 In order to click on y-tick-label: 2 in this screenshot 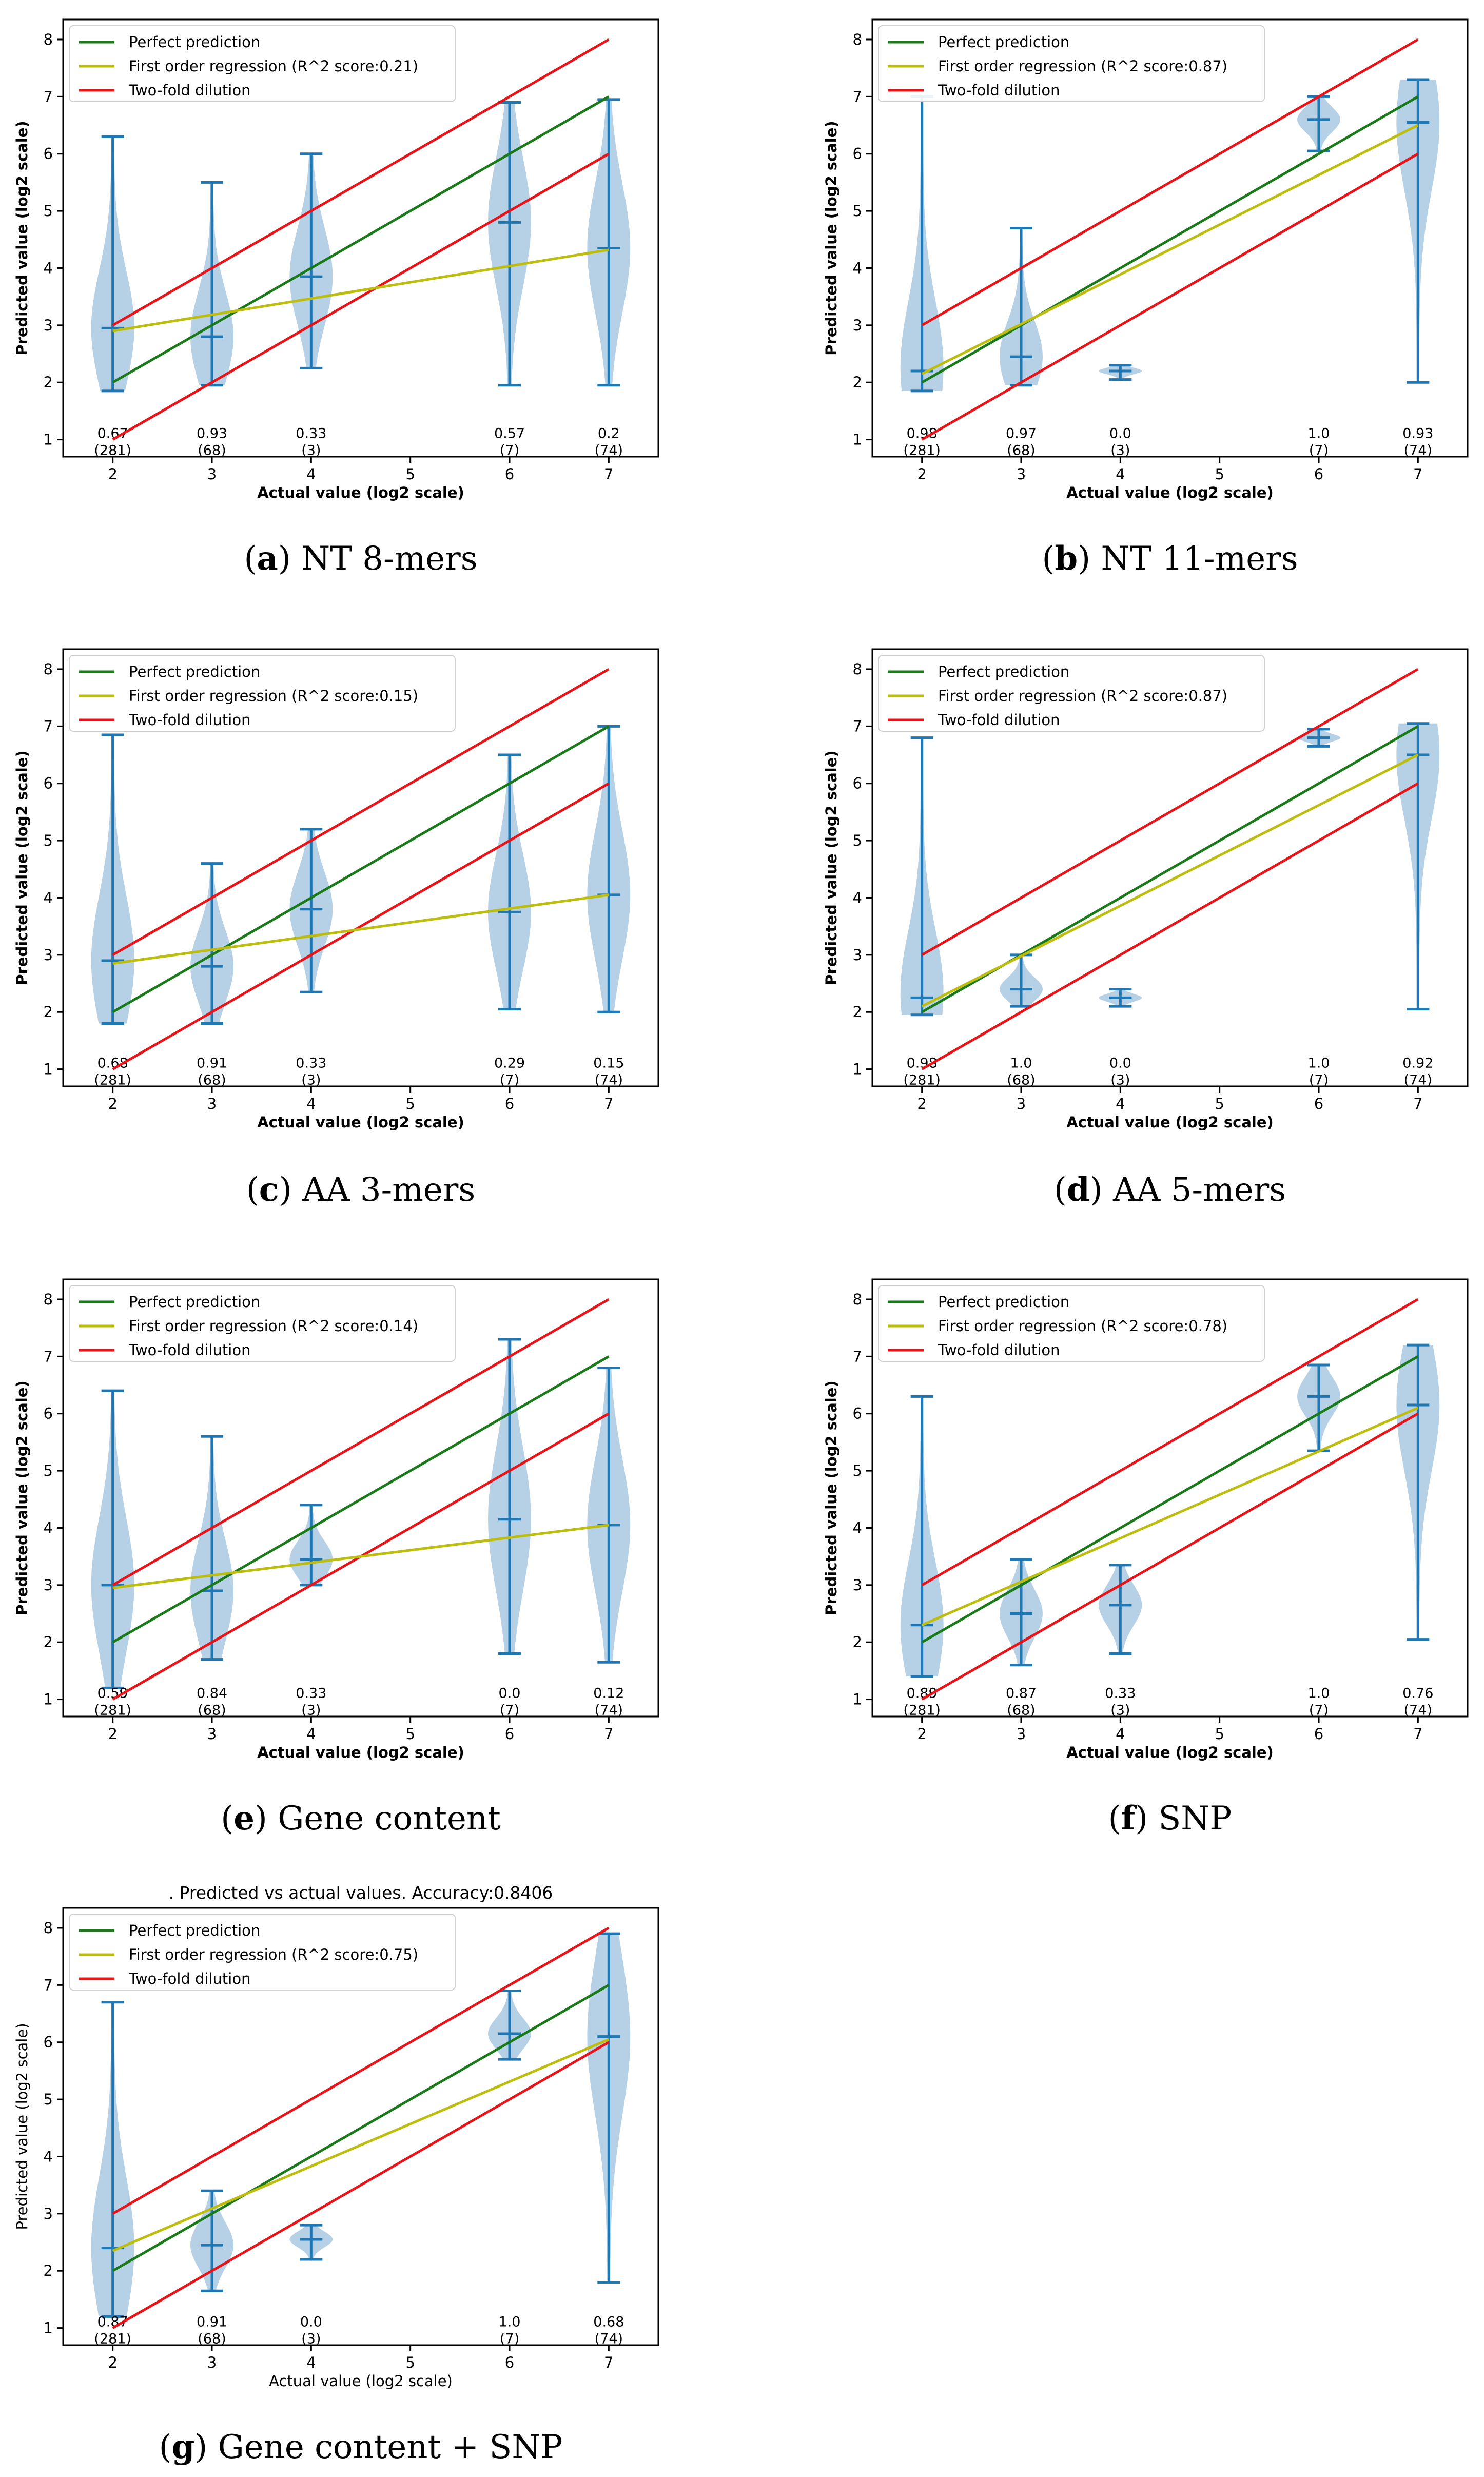, I will do `click(857, 1012)`.